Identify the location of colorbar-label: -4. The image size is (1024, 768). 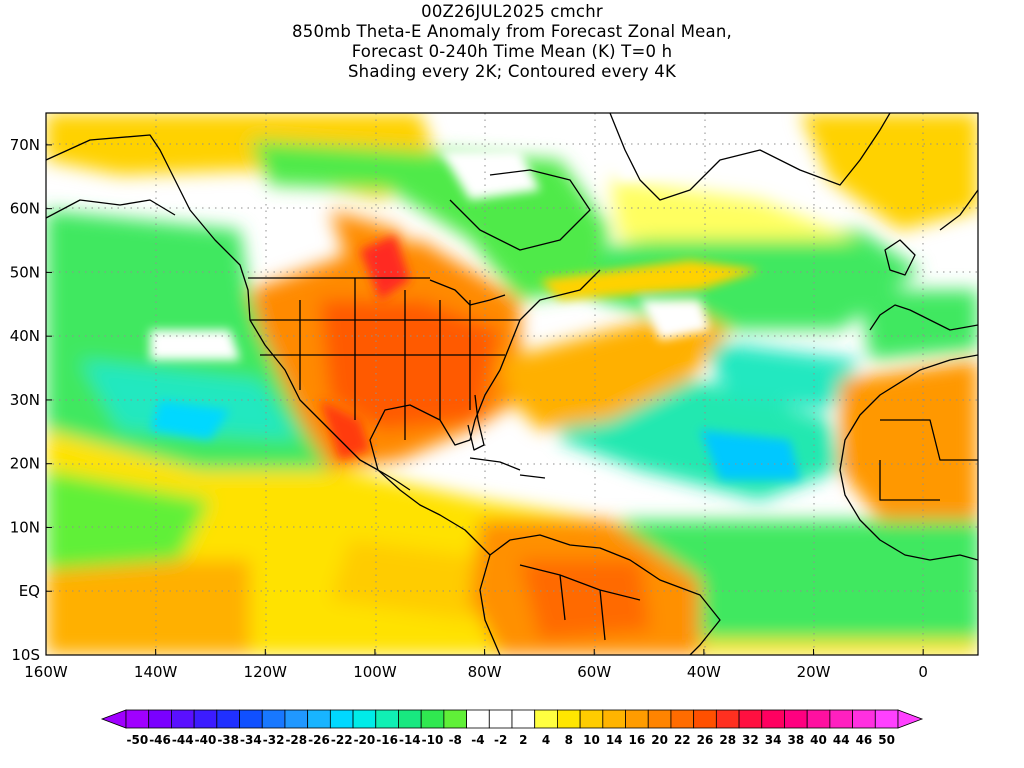
(477, 740).